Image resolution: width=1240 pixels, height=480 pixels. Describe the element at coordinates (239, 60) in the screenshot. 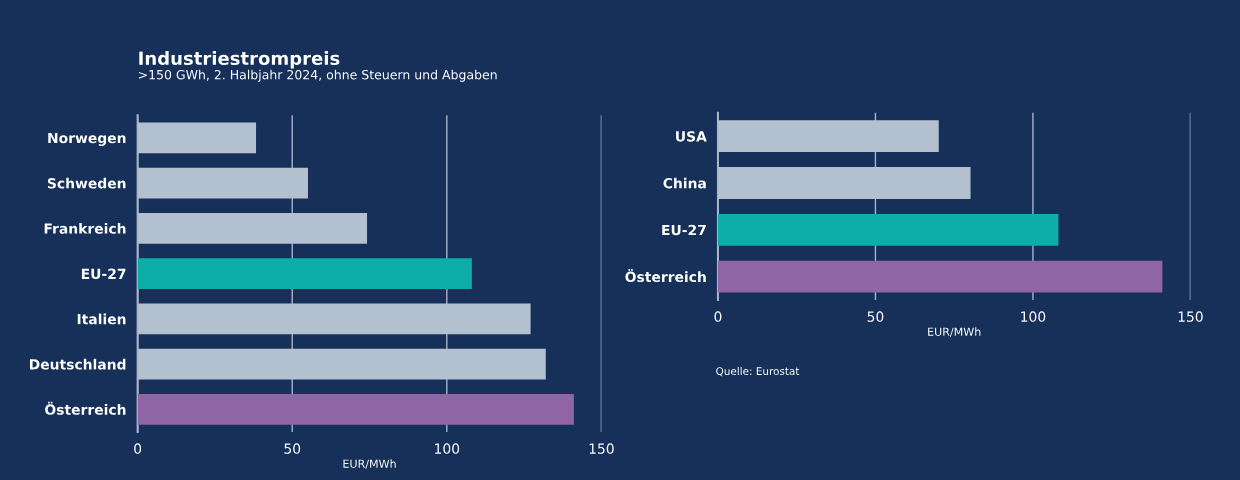

I see `chart-title: Industriestrompreis` at that location.